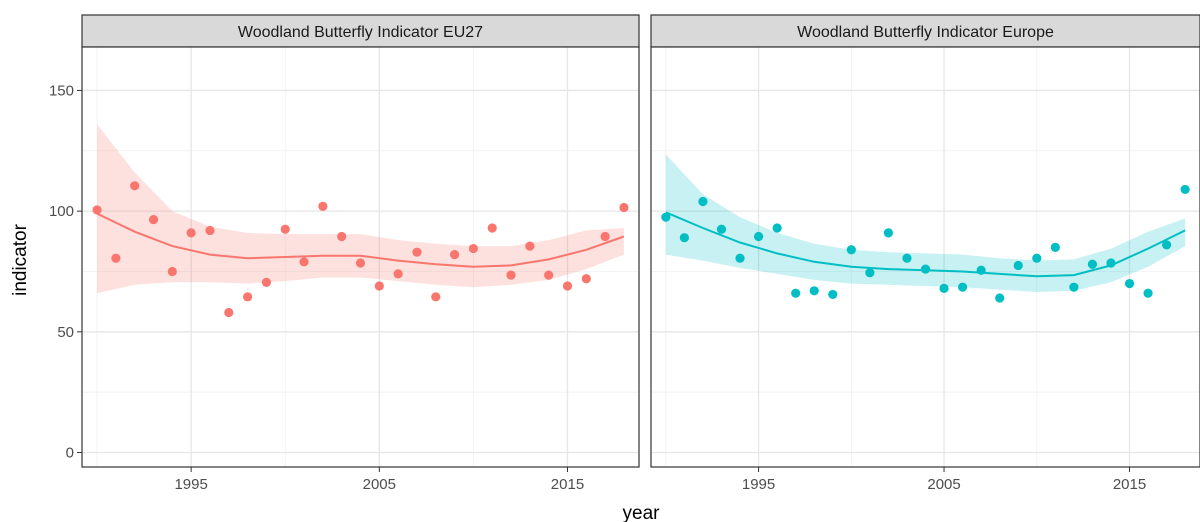 This screenshot has height=522, width=1200. What do you see at coordinates (70, 453) in the screenshot?
I see `y-tick-label: 0` at bounding box center [70, 453].